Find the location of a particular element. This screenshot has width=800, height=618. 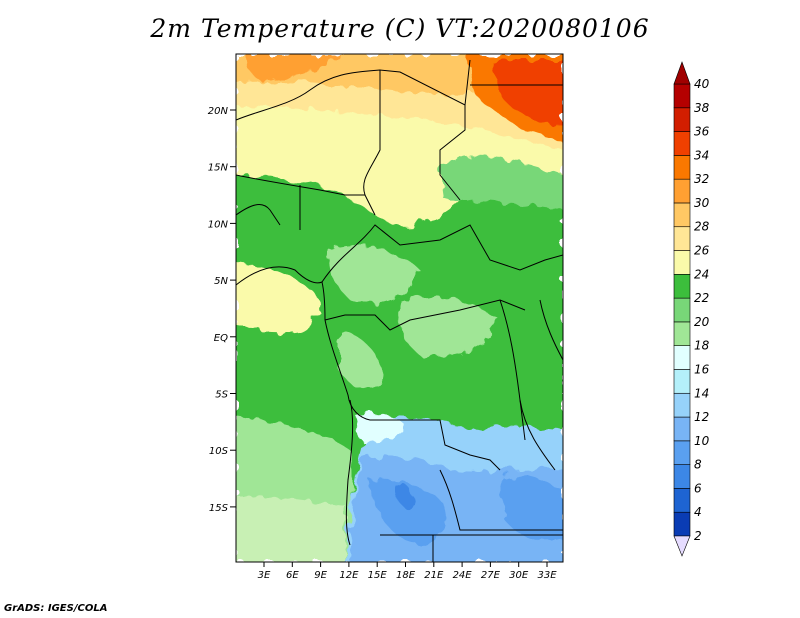

lat-label: 10N is located at coordinates (218, 224).